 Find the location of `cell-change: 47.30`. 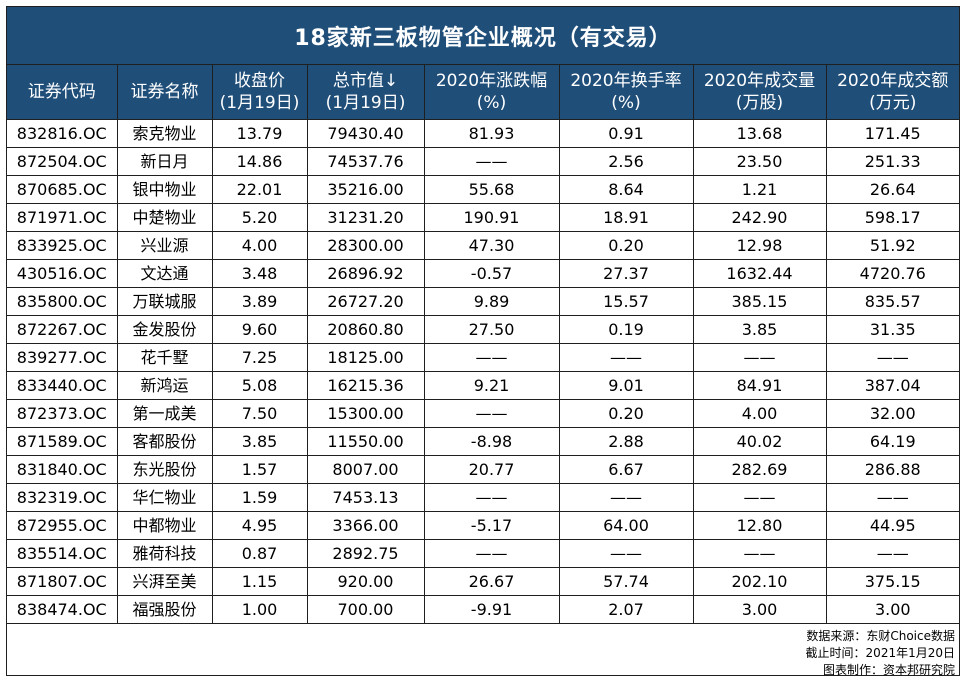

cell-change: 47.30 is located at coordinates (491, 245).